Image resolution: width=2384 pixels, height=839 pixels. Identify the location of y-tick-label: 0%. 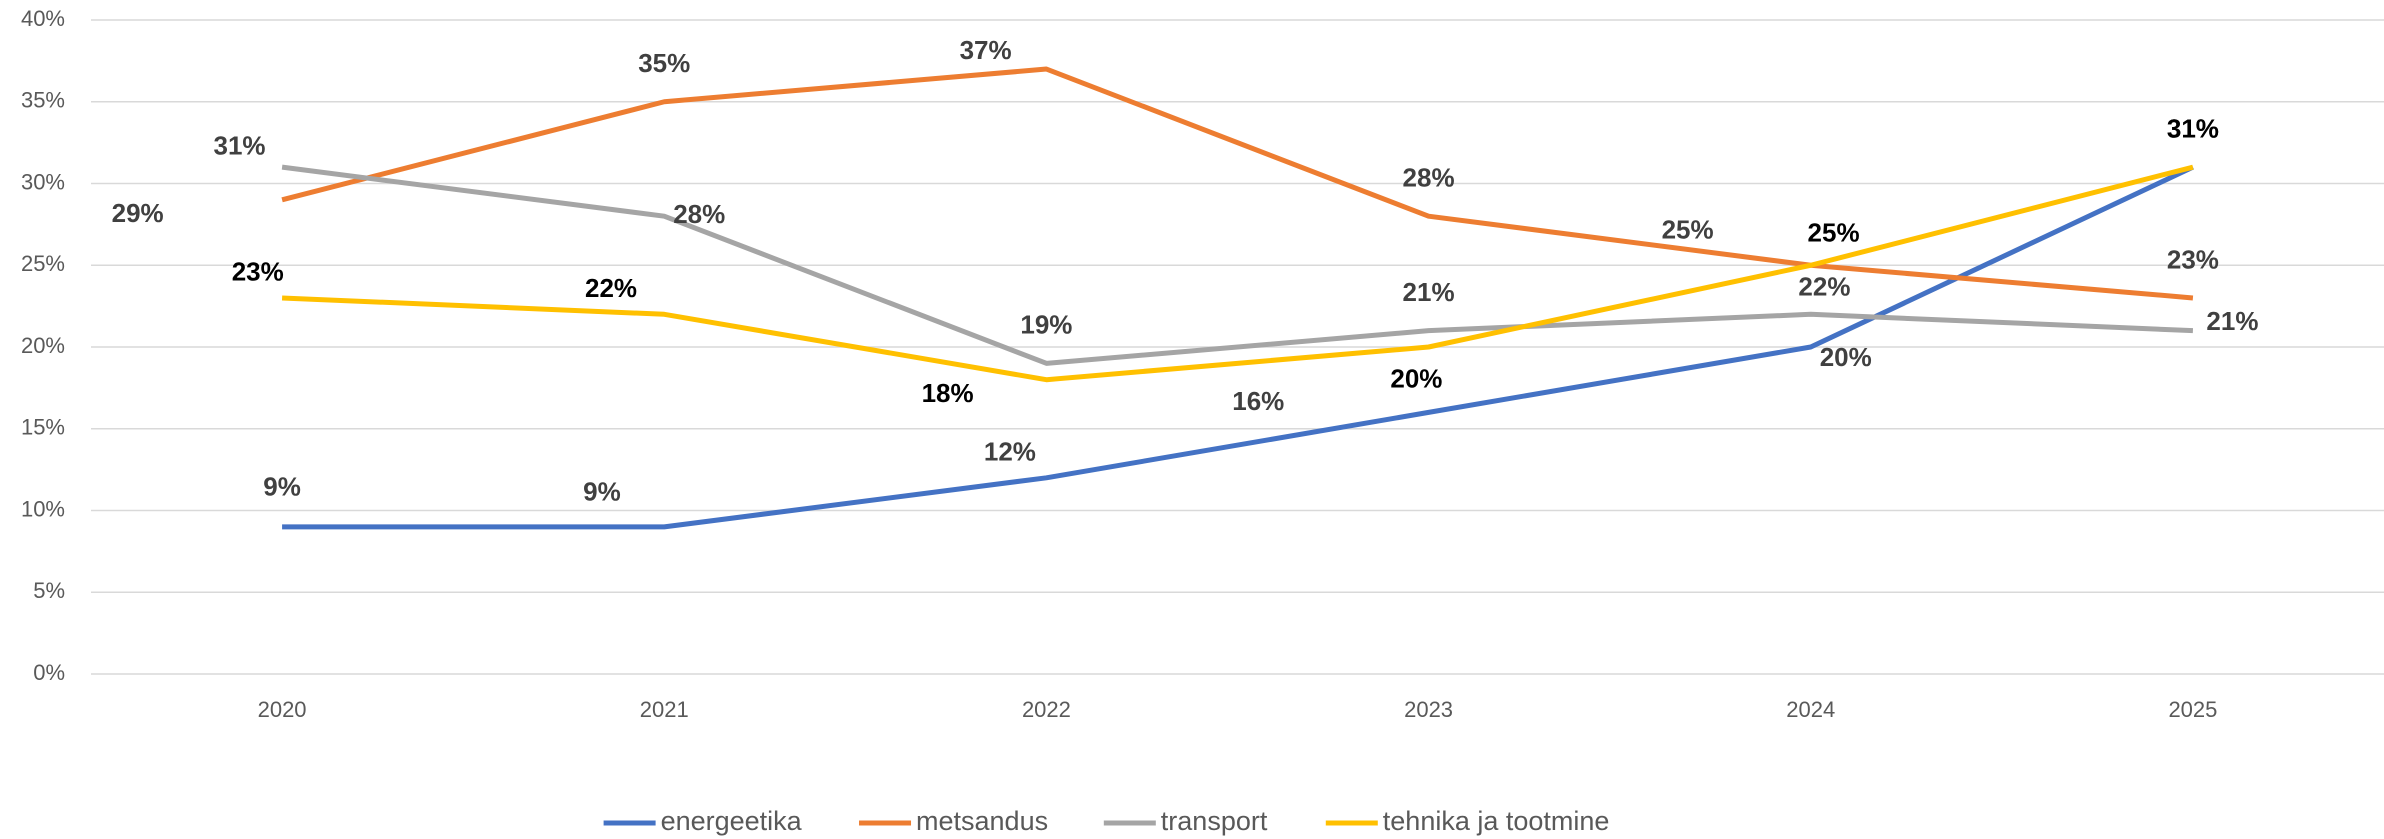
(49, 672).